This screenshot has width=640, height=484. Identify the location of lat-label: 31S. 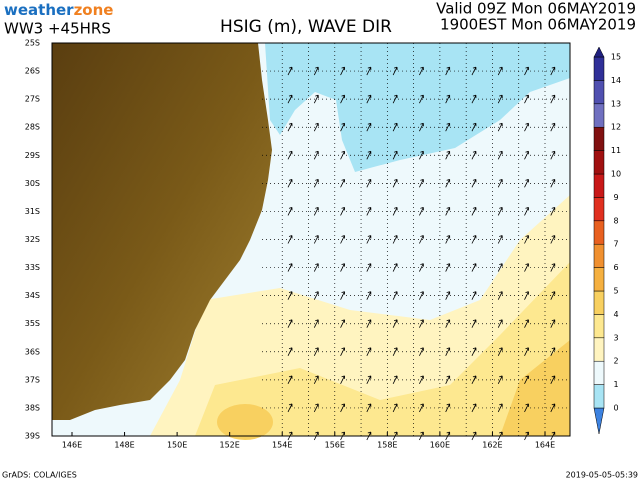
(32, 211).